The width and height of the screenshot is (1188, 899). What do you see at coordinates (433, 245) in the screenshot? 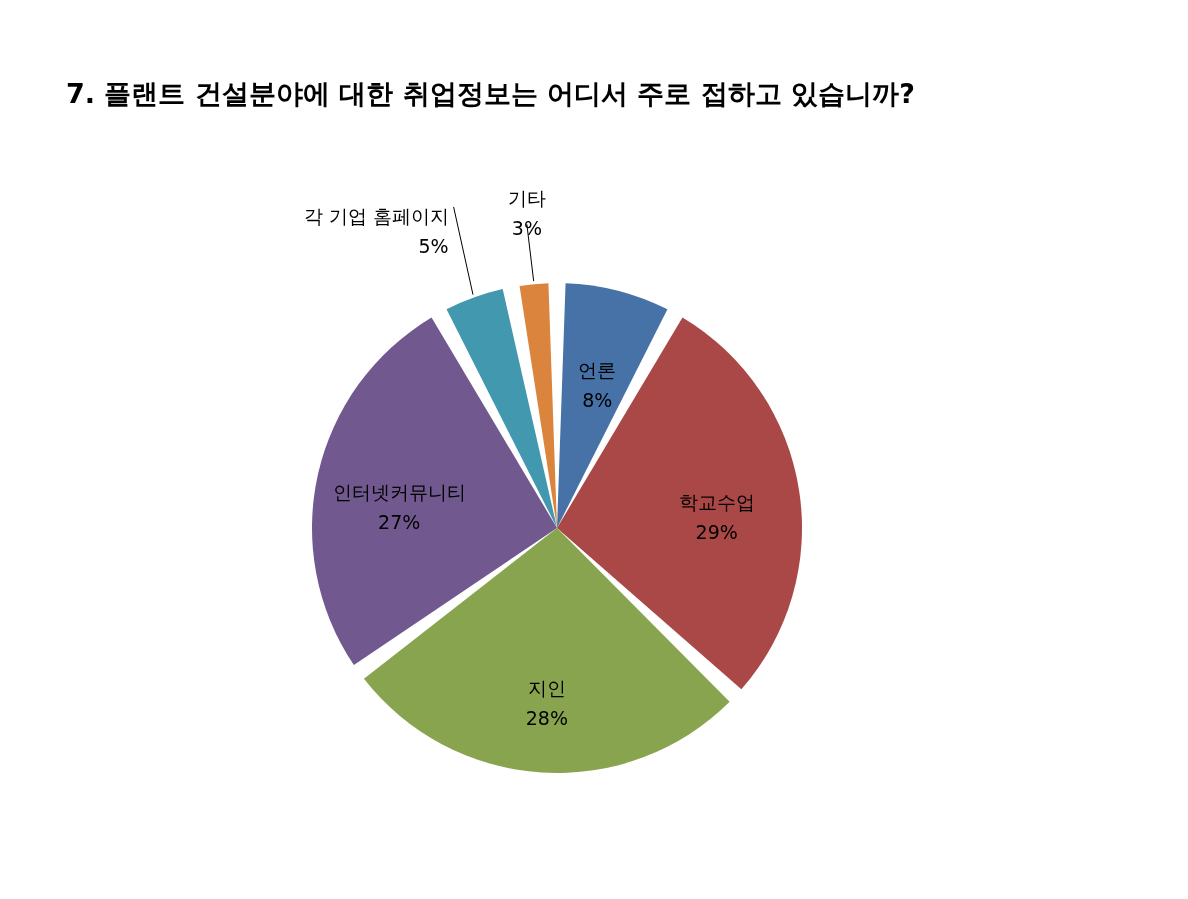
I see `data-label: 5%` at bounding box center [433, 245].